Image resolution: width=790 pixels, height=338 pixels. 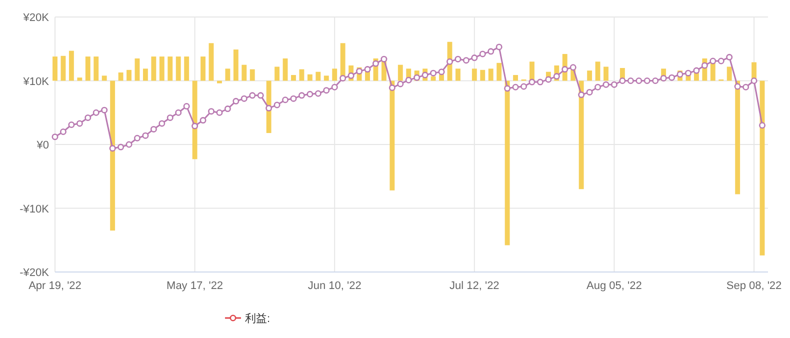 I want to click on x-tick-label: Jun 10, '22, so click(x=335, y=286).